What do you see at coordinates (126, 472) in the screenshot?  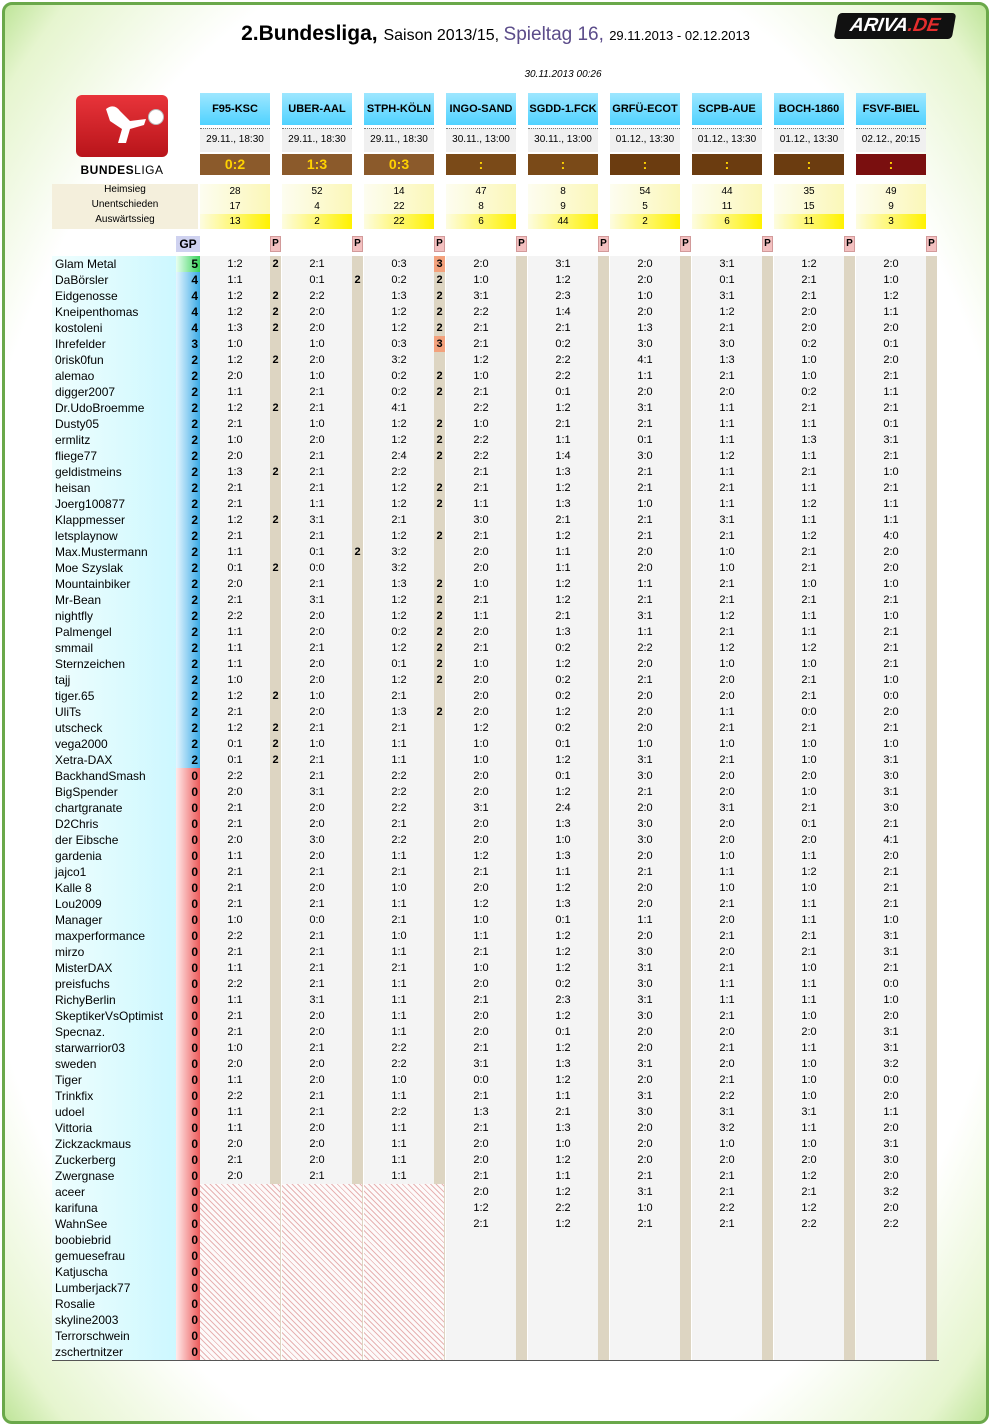 I see `player-row: geldistmeins 2` at bounding box center [126, 472].